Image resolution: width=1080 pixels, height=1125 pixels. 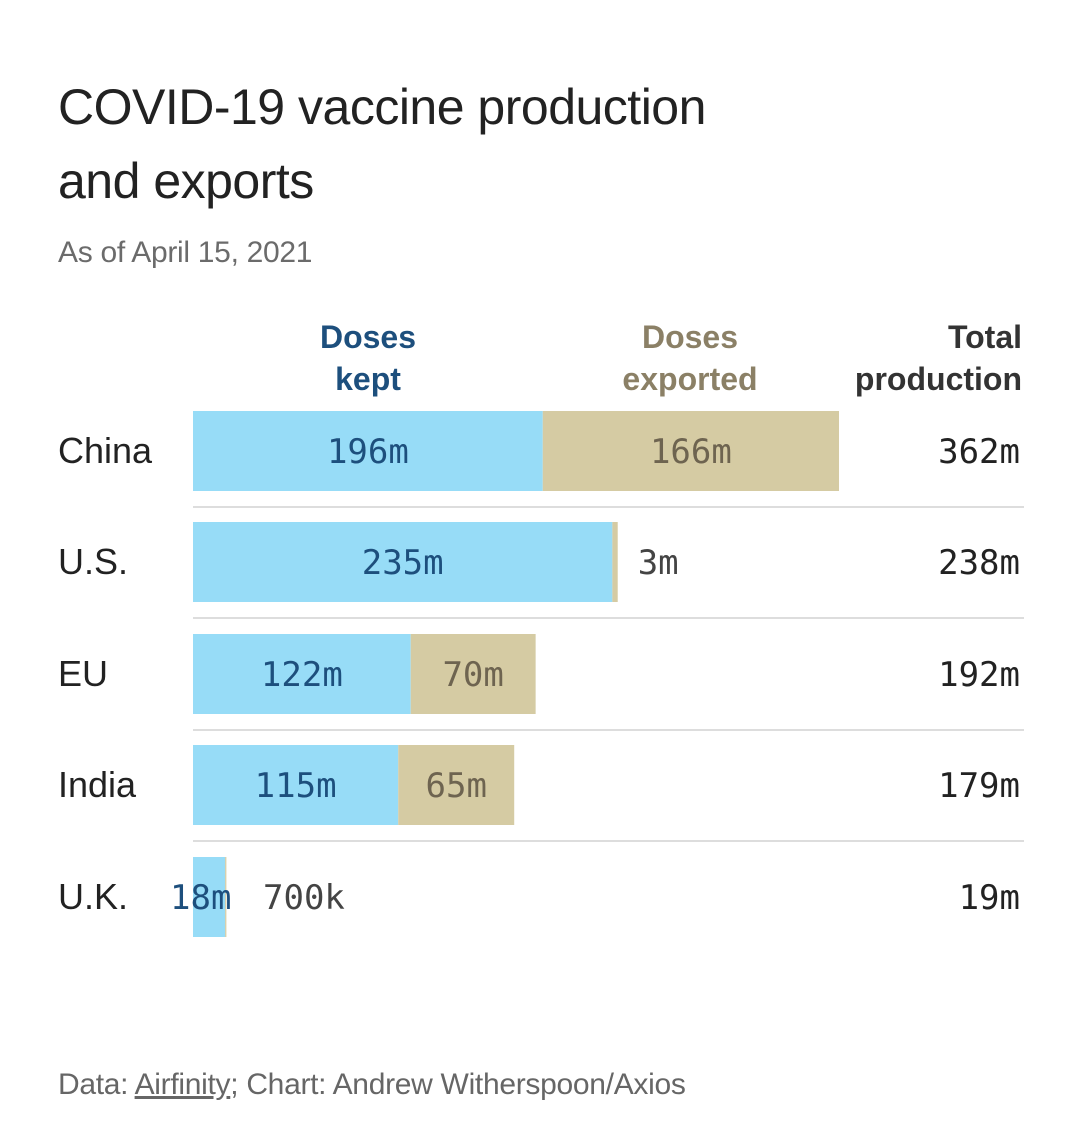 I want to click on data-label-exported: 3m, so click(x=658, y=563).